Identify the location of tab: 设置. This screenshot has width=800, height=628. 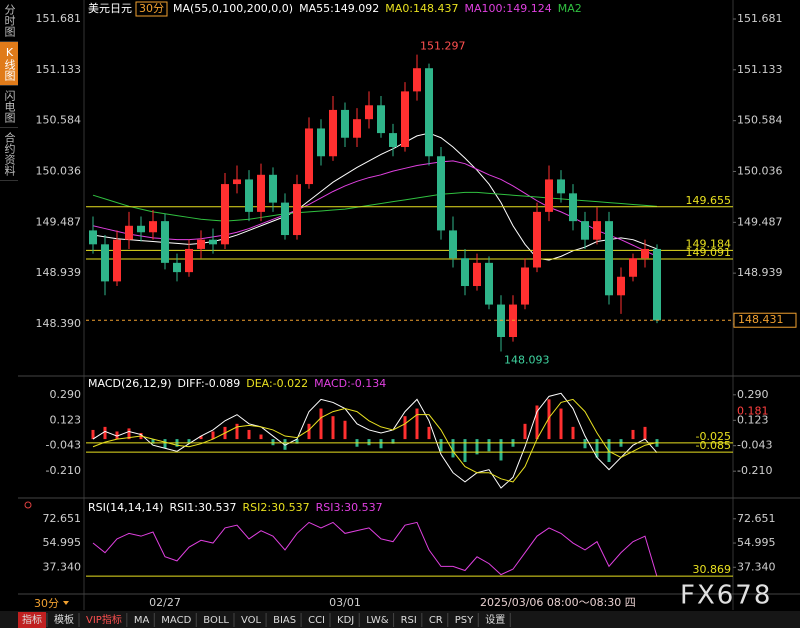
(495, 620).